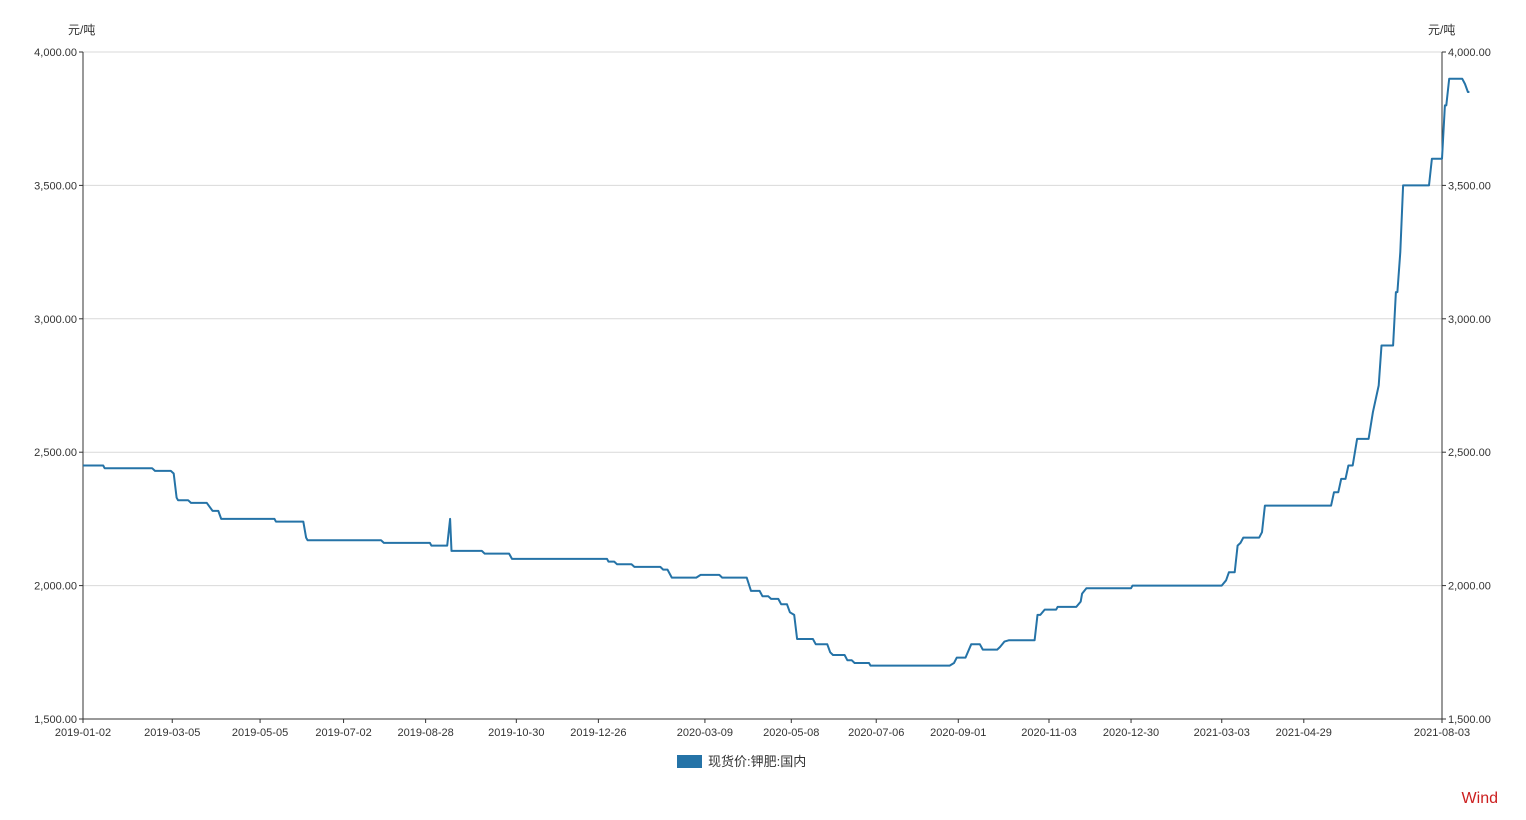 The image size is (1526, 820). I want to click on y-tick-label-left: 2,000.00, so click(55, 587).